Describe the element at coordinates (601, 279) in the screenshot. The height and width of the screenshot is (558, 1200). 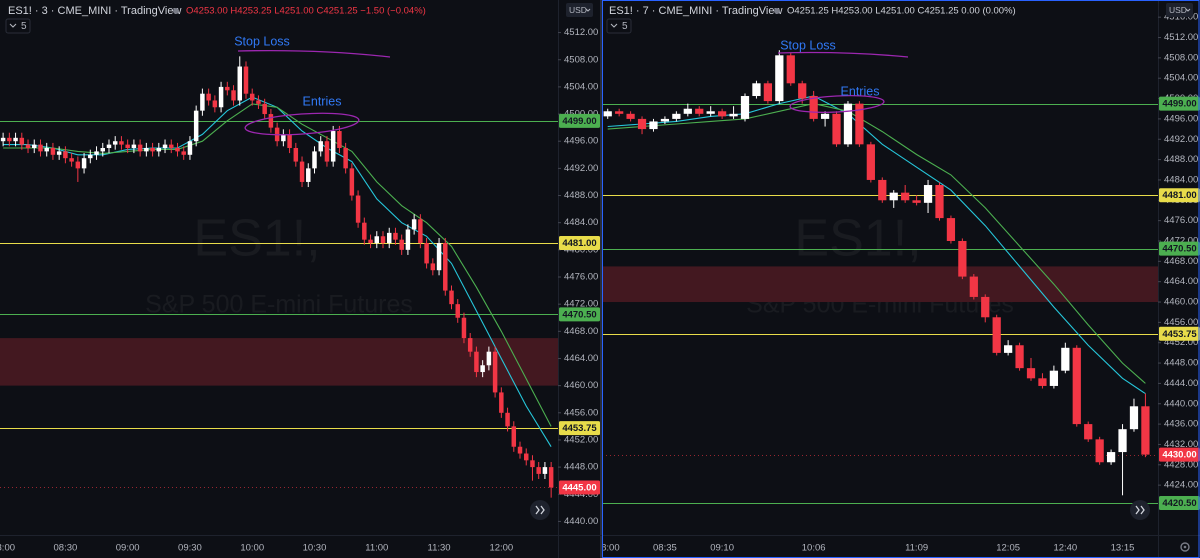
I see `pane-divider` at that location.